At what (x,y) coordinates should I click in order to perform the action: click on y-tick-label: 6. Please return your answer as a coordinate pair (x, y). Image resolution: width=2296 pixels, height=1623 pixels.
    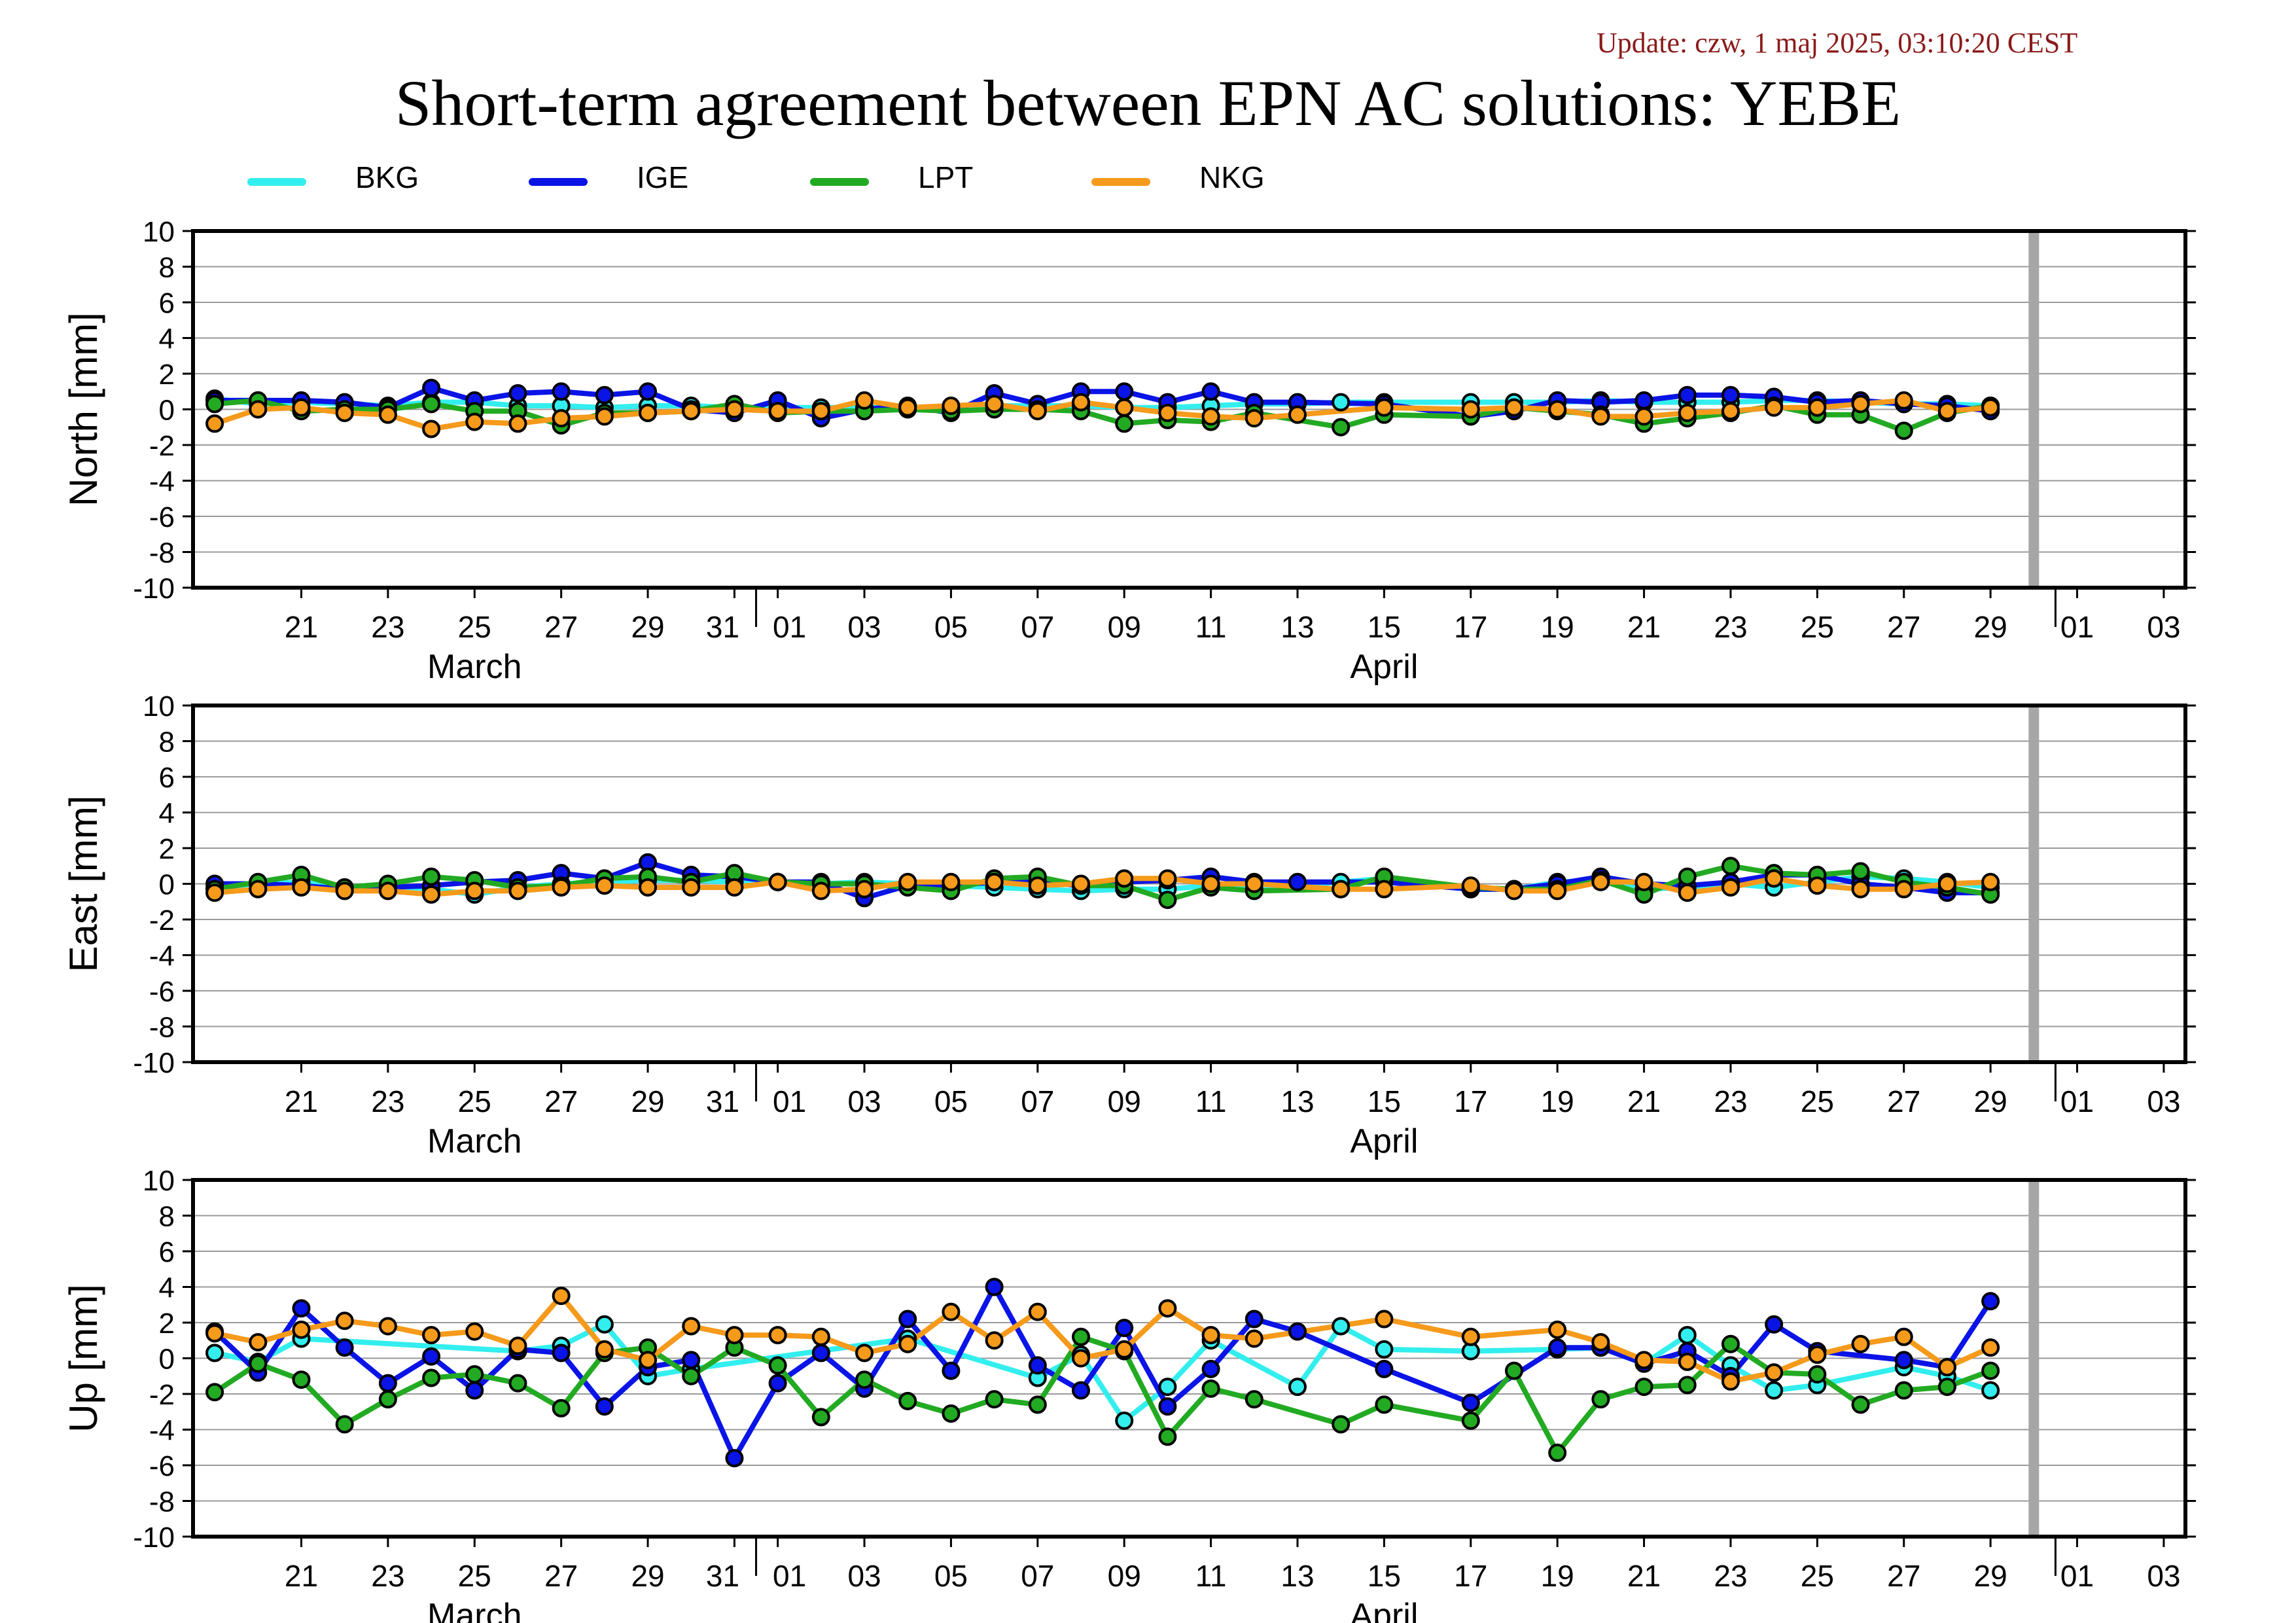
    Looking at the image, I should click on (167, 303).